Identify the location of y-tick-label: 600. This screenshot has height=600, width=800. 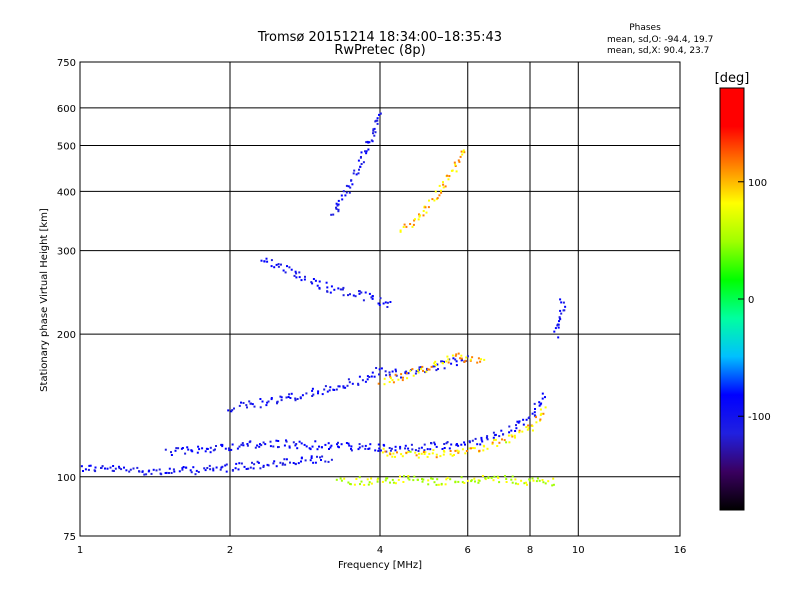
(66, 109).